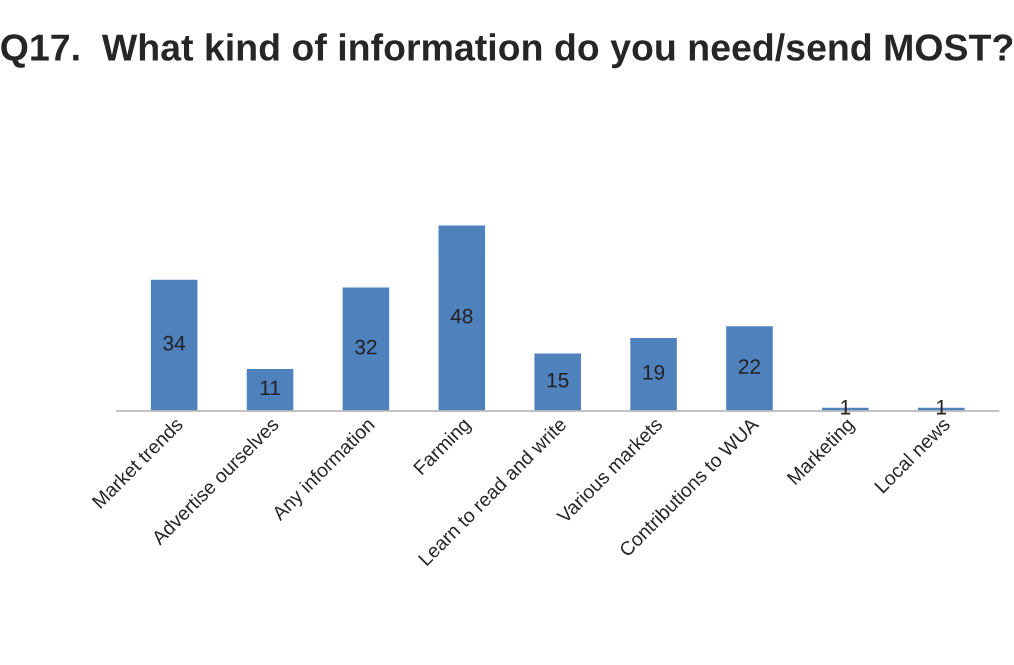  I want to click on data-label: 32, so click(366, 347).